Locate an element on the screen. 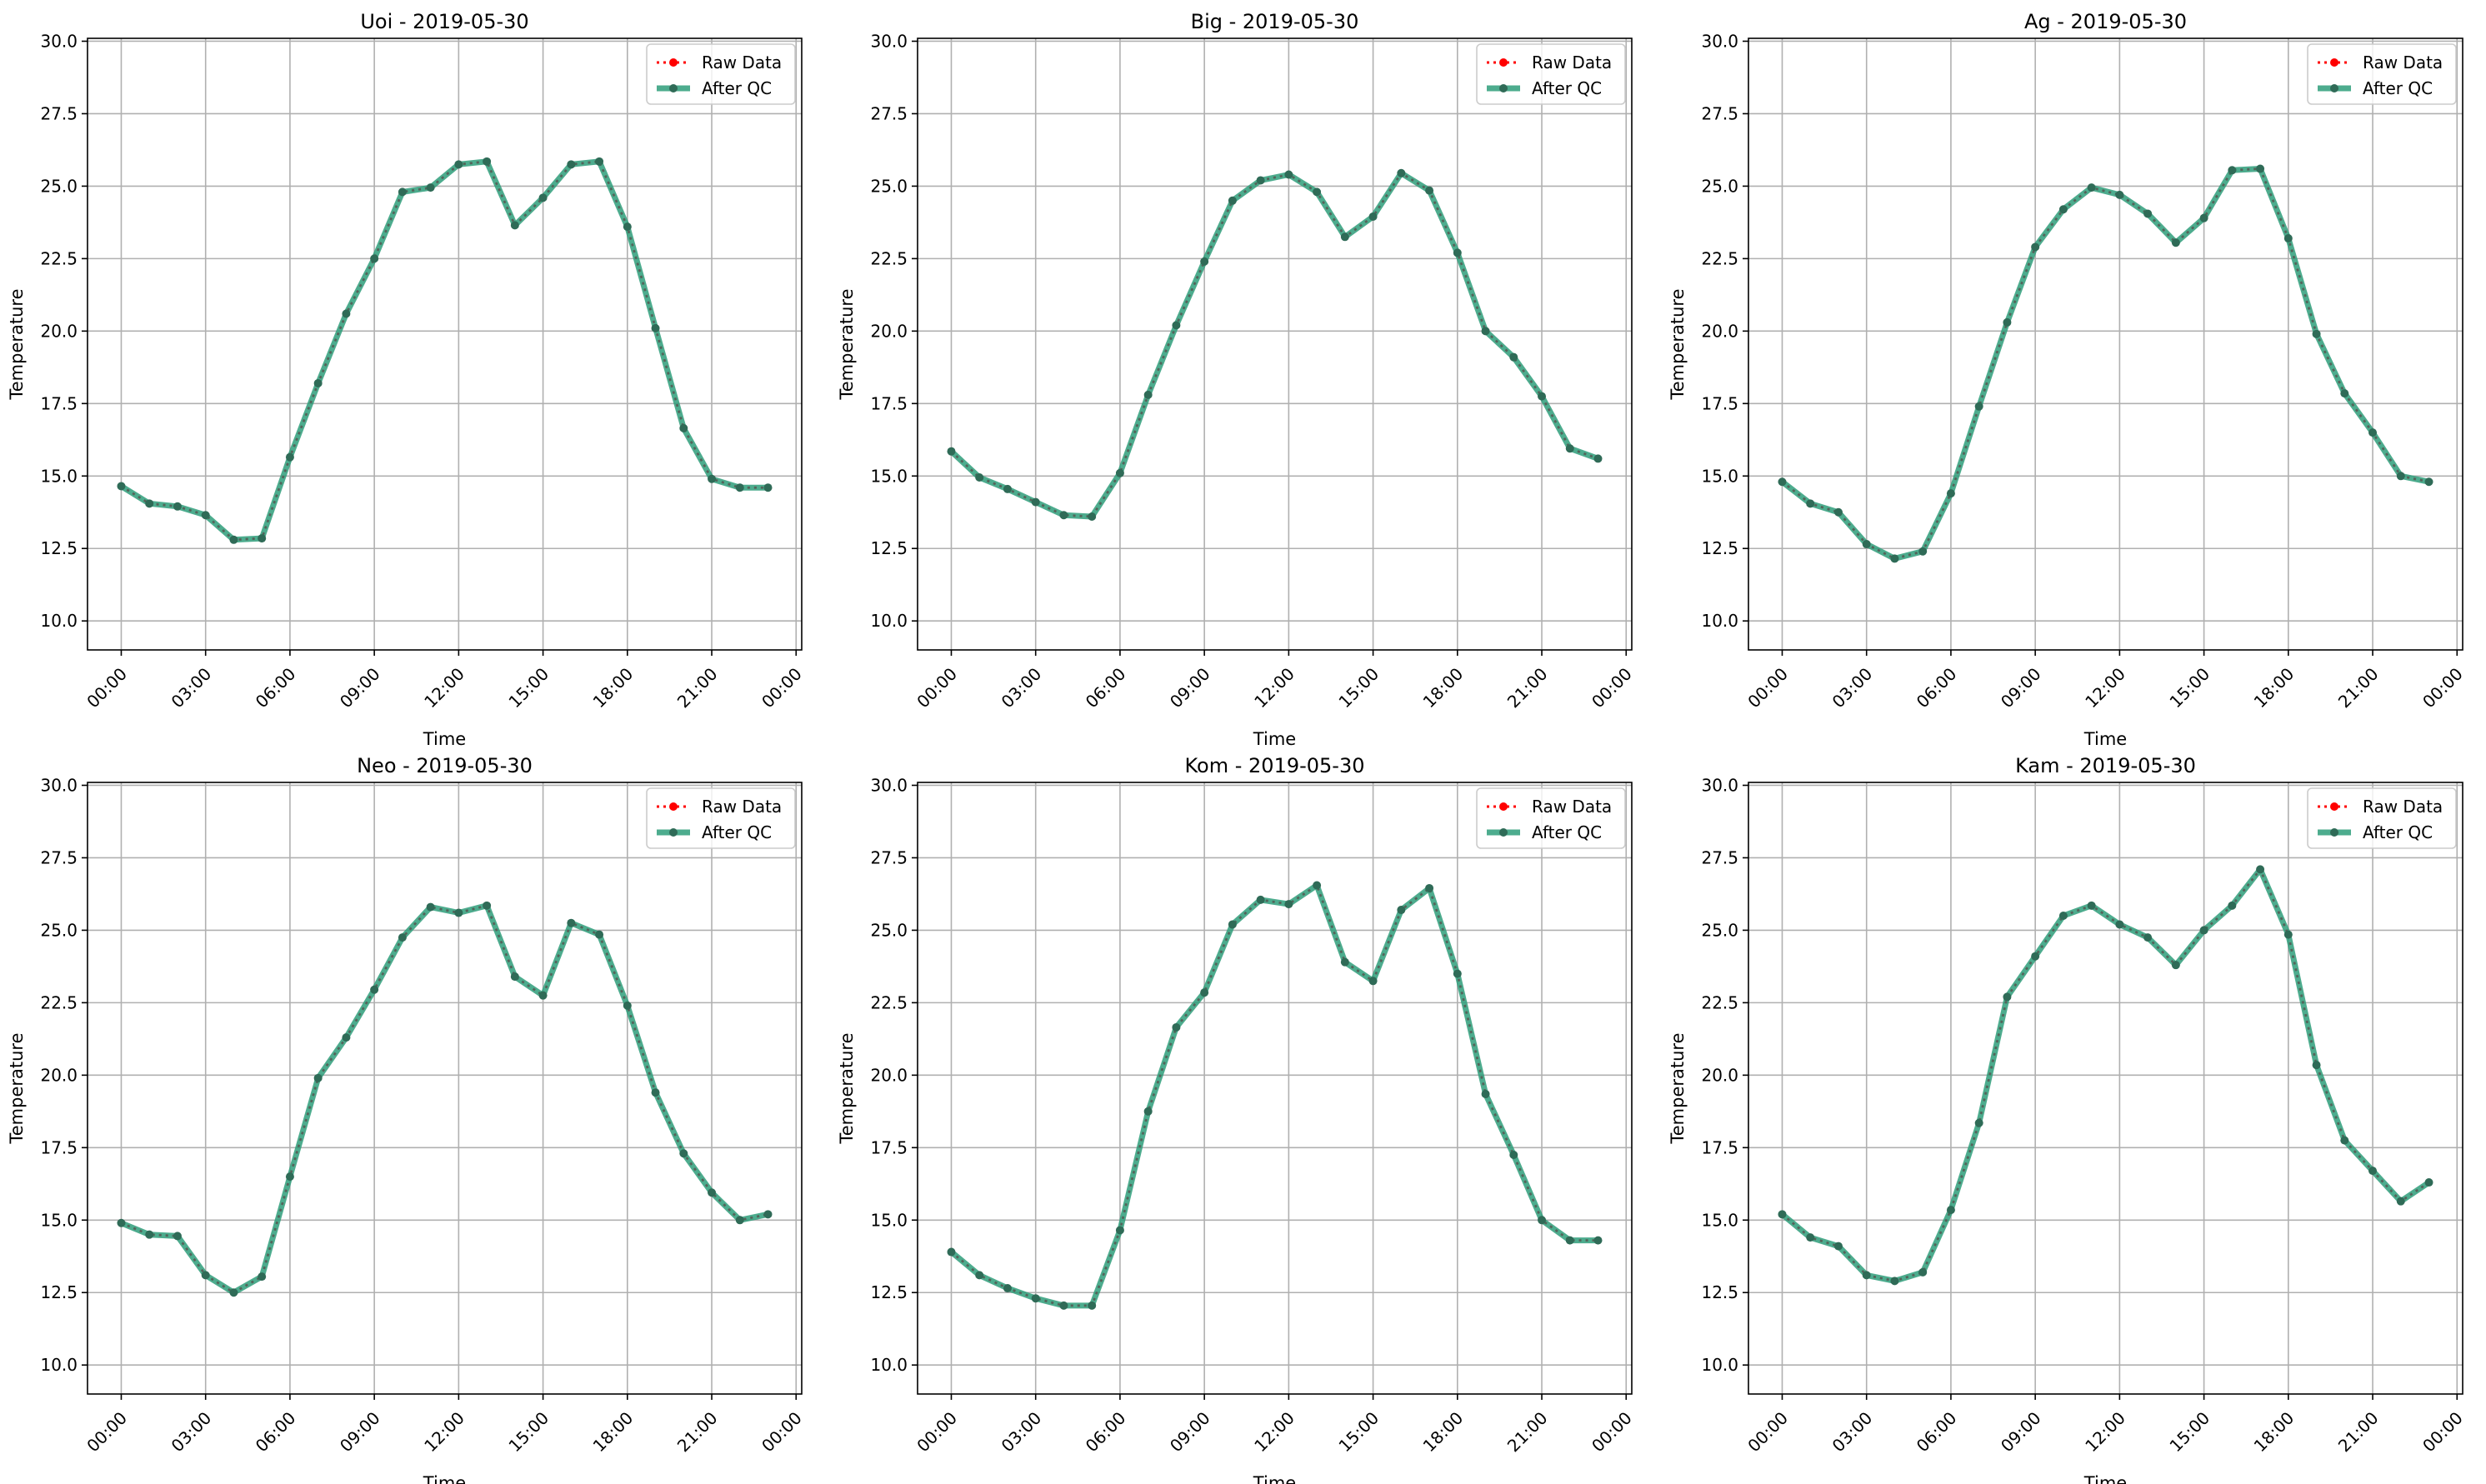  x-tick-label: 18:00 is located at coordinates (613, 1432).